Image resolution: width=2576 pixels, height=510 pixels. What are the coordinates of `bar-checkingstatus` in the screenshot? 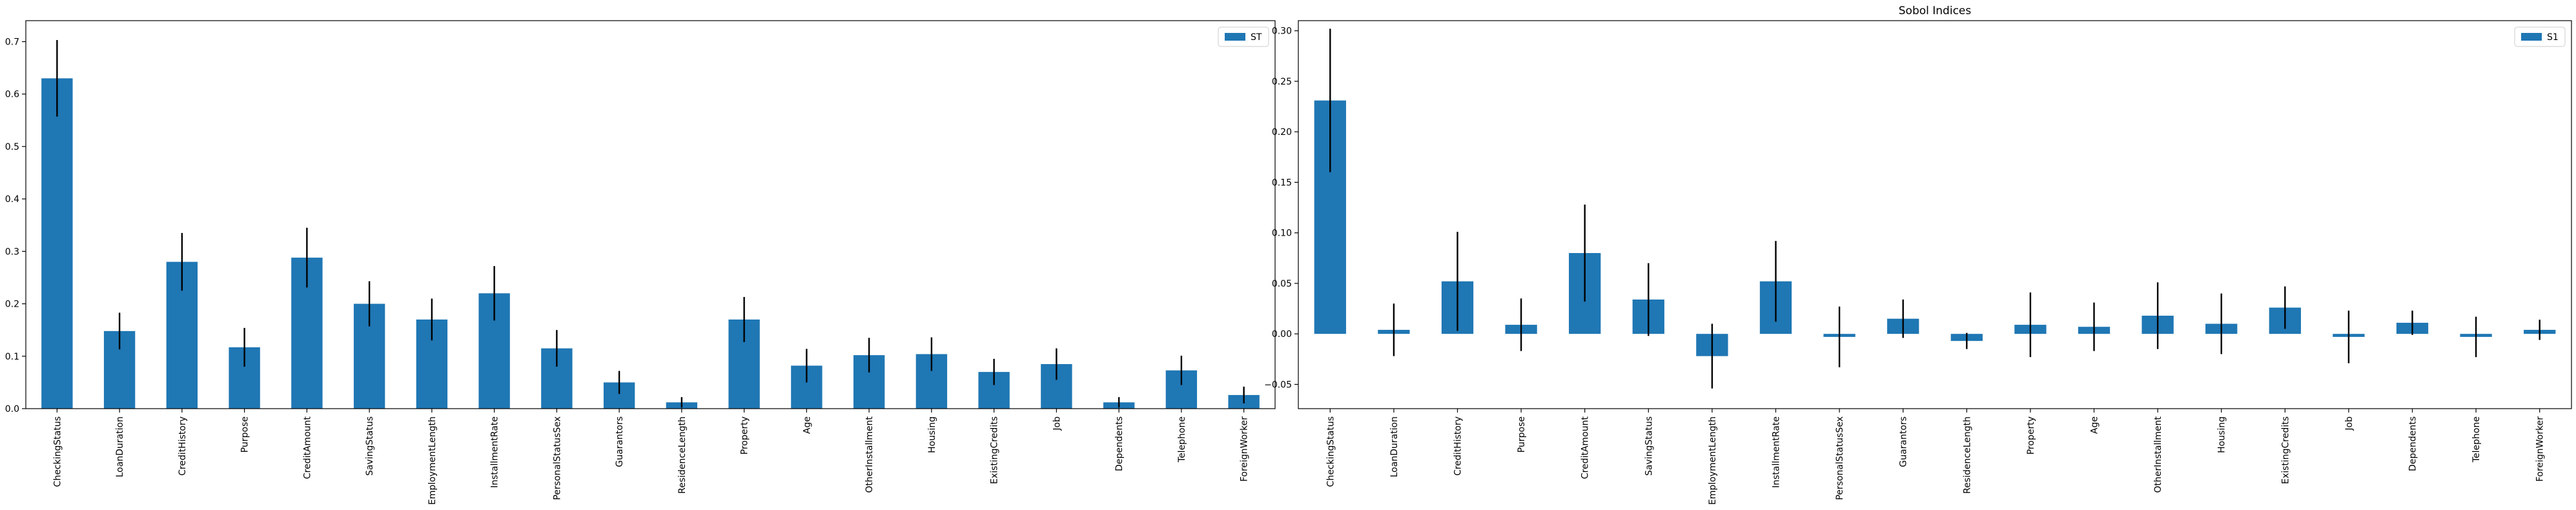 It's located at (57, 243).